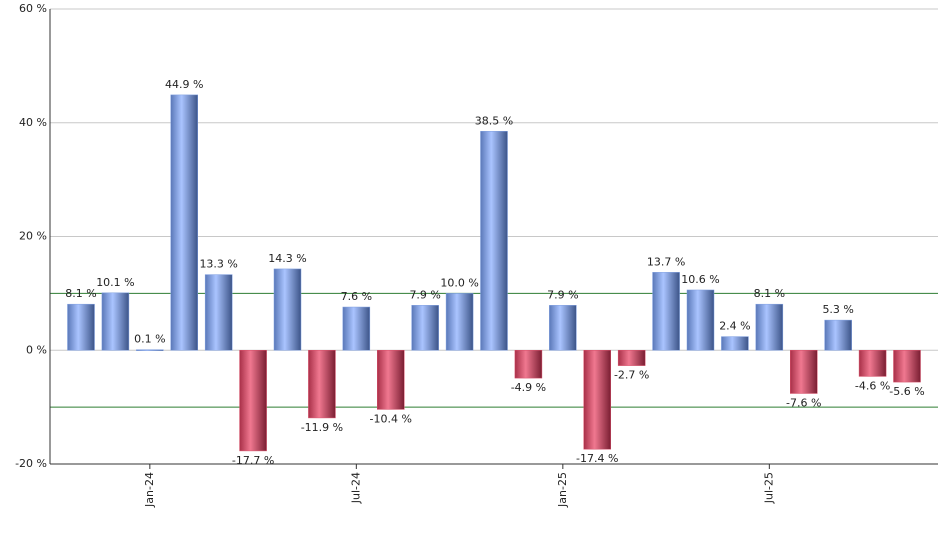 The image size is (940, 550). What do you see at coordinates (218, 264) in the screenshot?
I see `value-label: 13.3 %` at bounding box center [218, 264].